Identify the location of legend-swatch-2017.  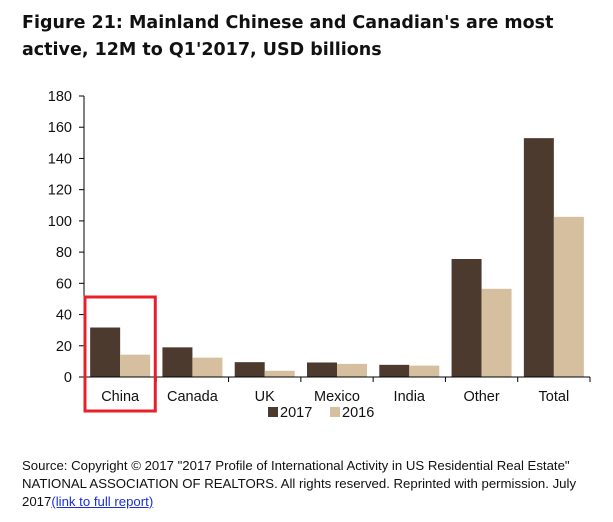
(273, 412).